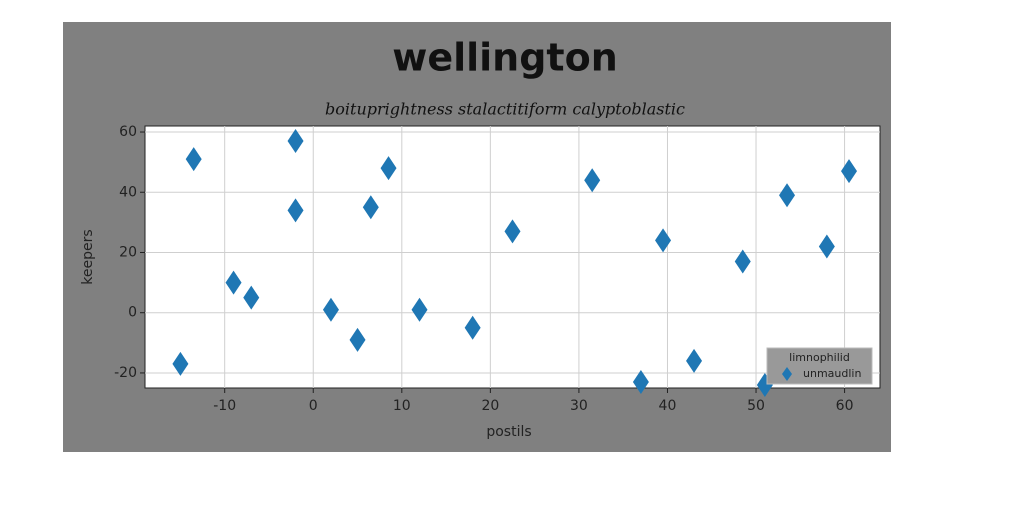 This screenshot has width=1024, height=516. I want to click on y-axis-label: keepers, so click(88, 256).